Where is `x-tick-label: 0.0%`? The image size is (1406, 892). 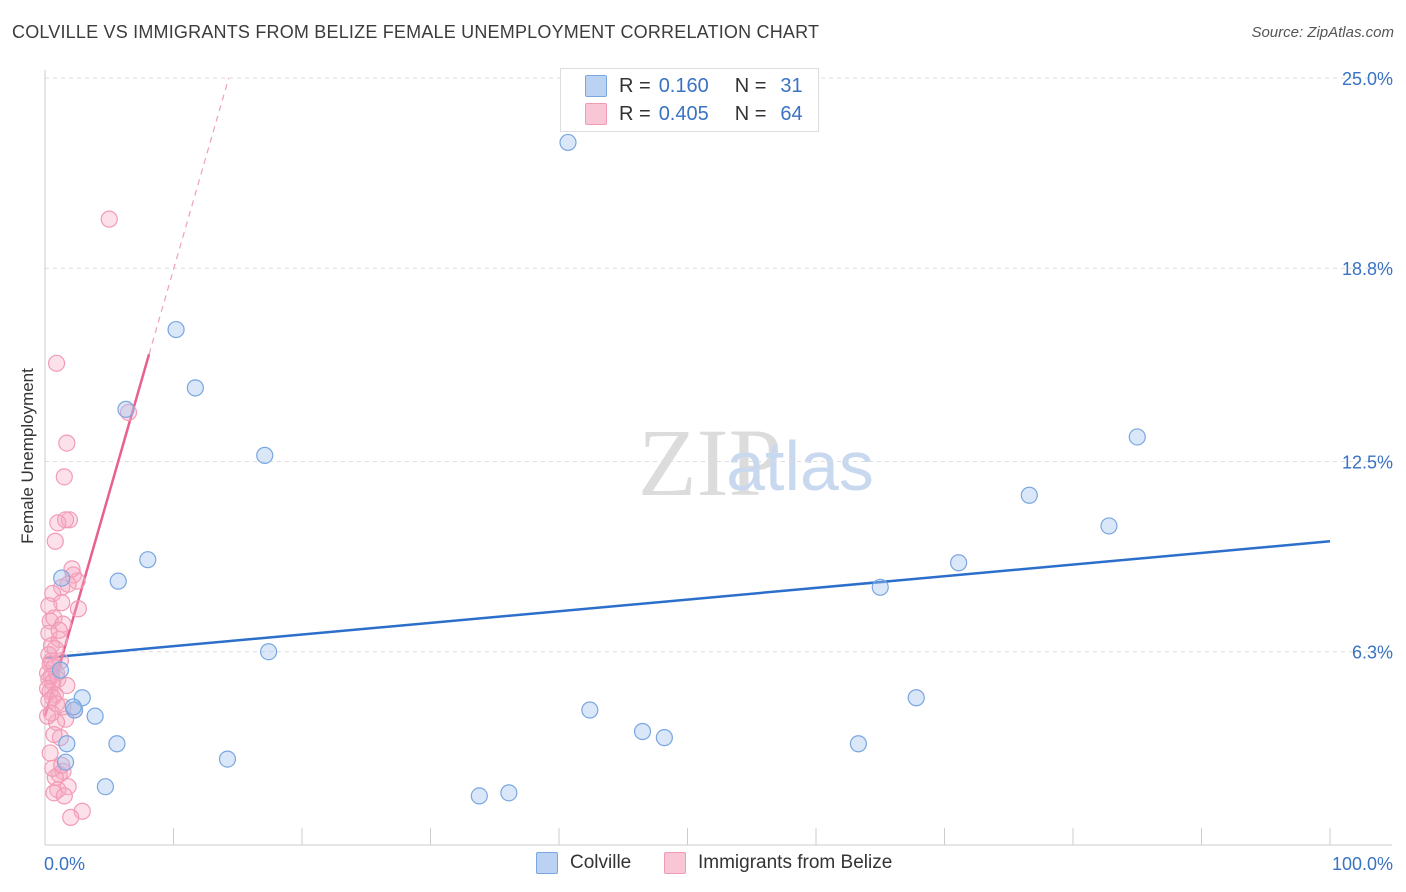
x-tick-label: 0.0% is located at coordinates (64, 864).